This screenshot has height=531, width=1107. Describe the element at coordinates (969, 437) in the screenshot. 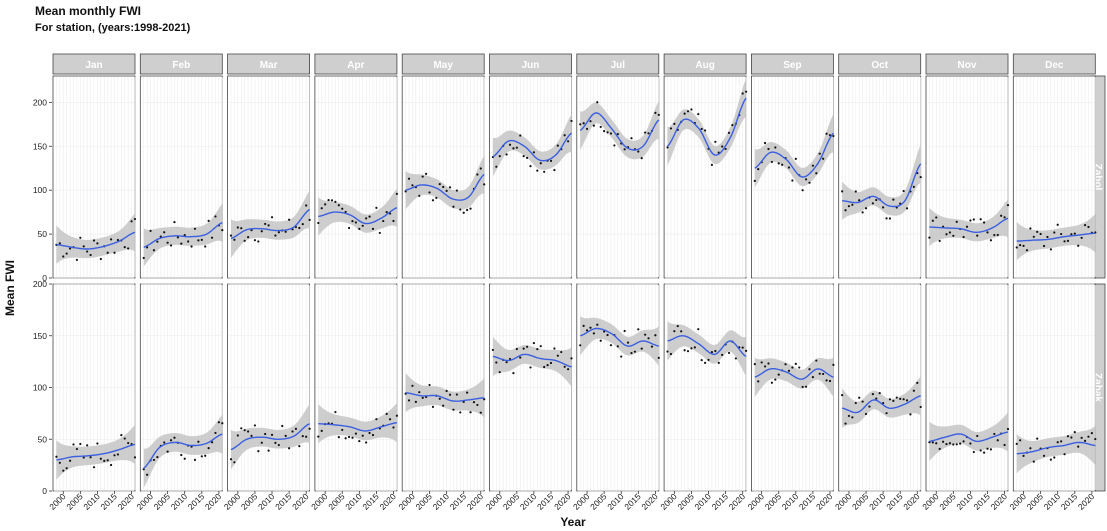

I see `smooth-line-Zahak-Nov` at that location.